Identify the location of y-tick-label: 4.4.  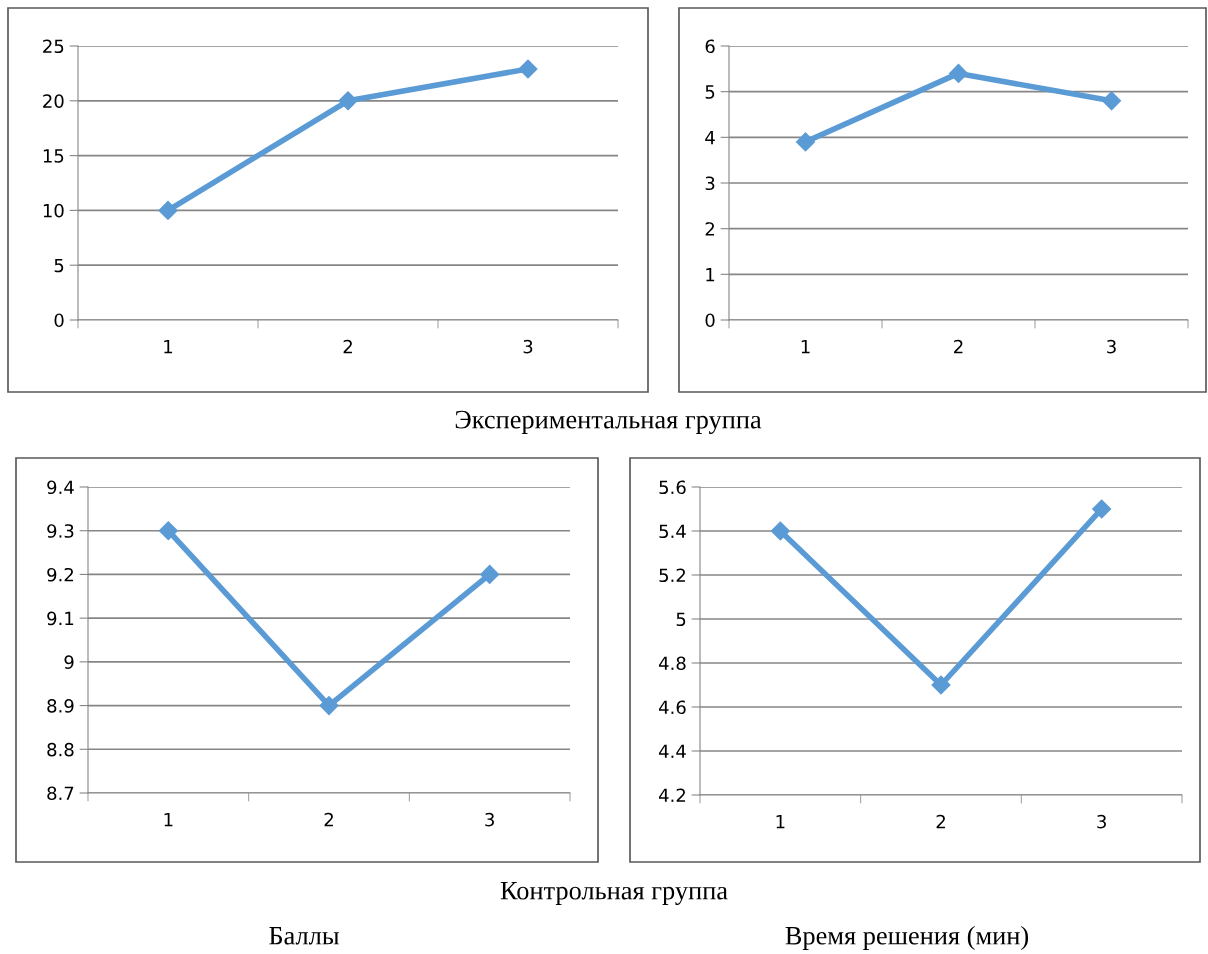
(672, 751).